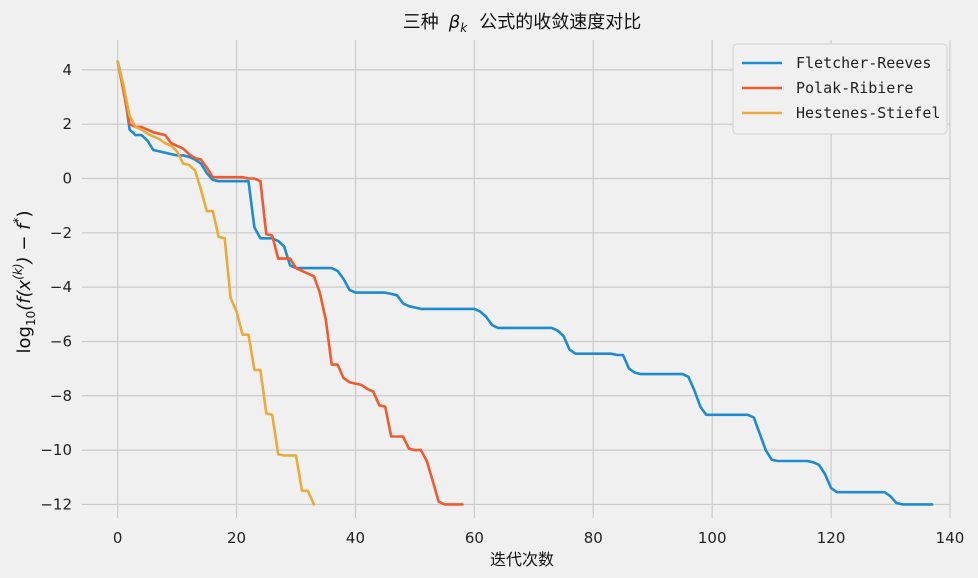 The width and height of the screenshot is (978, 578). What do you see at coordinates (67, 179) in the screenshot?
I see `y-tick-label: 0` at bounding box center [67, 179].